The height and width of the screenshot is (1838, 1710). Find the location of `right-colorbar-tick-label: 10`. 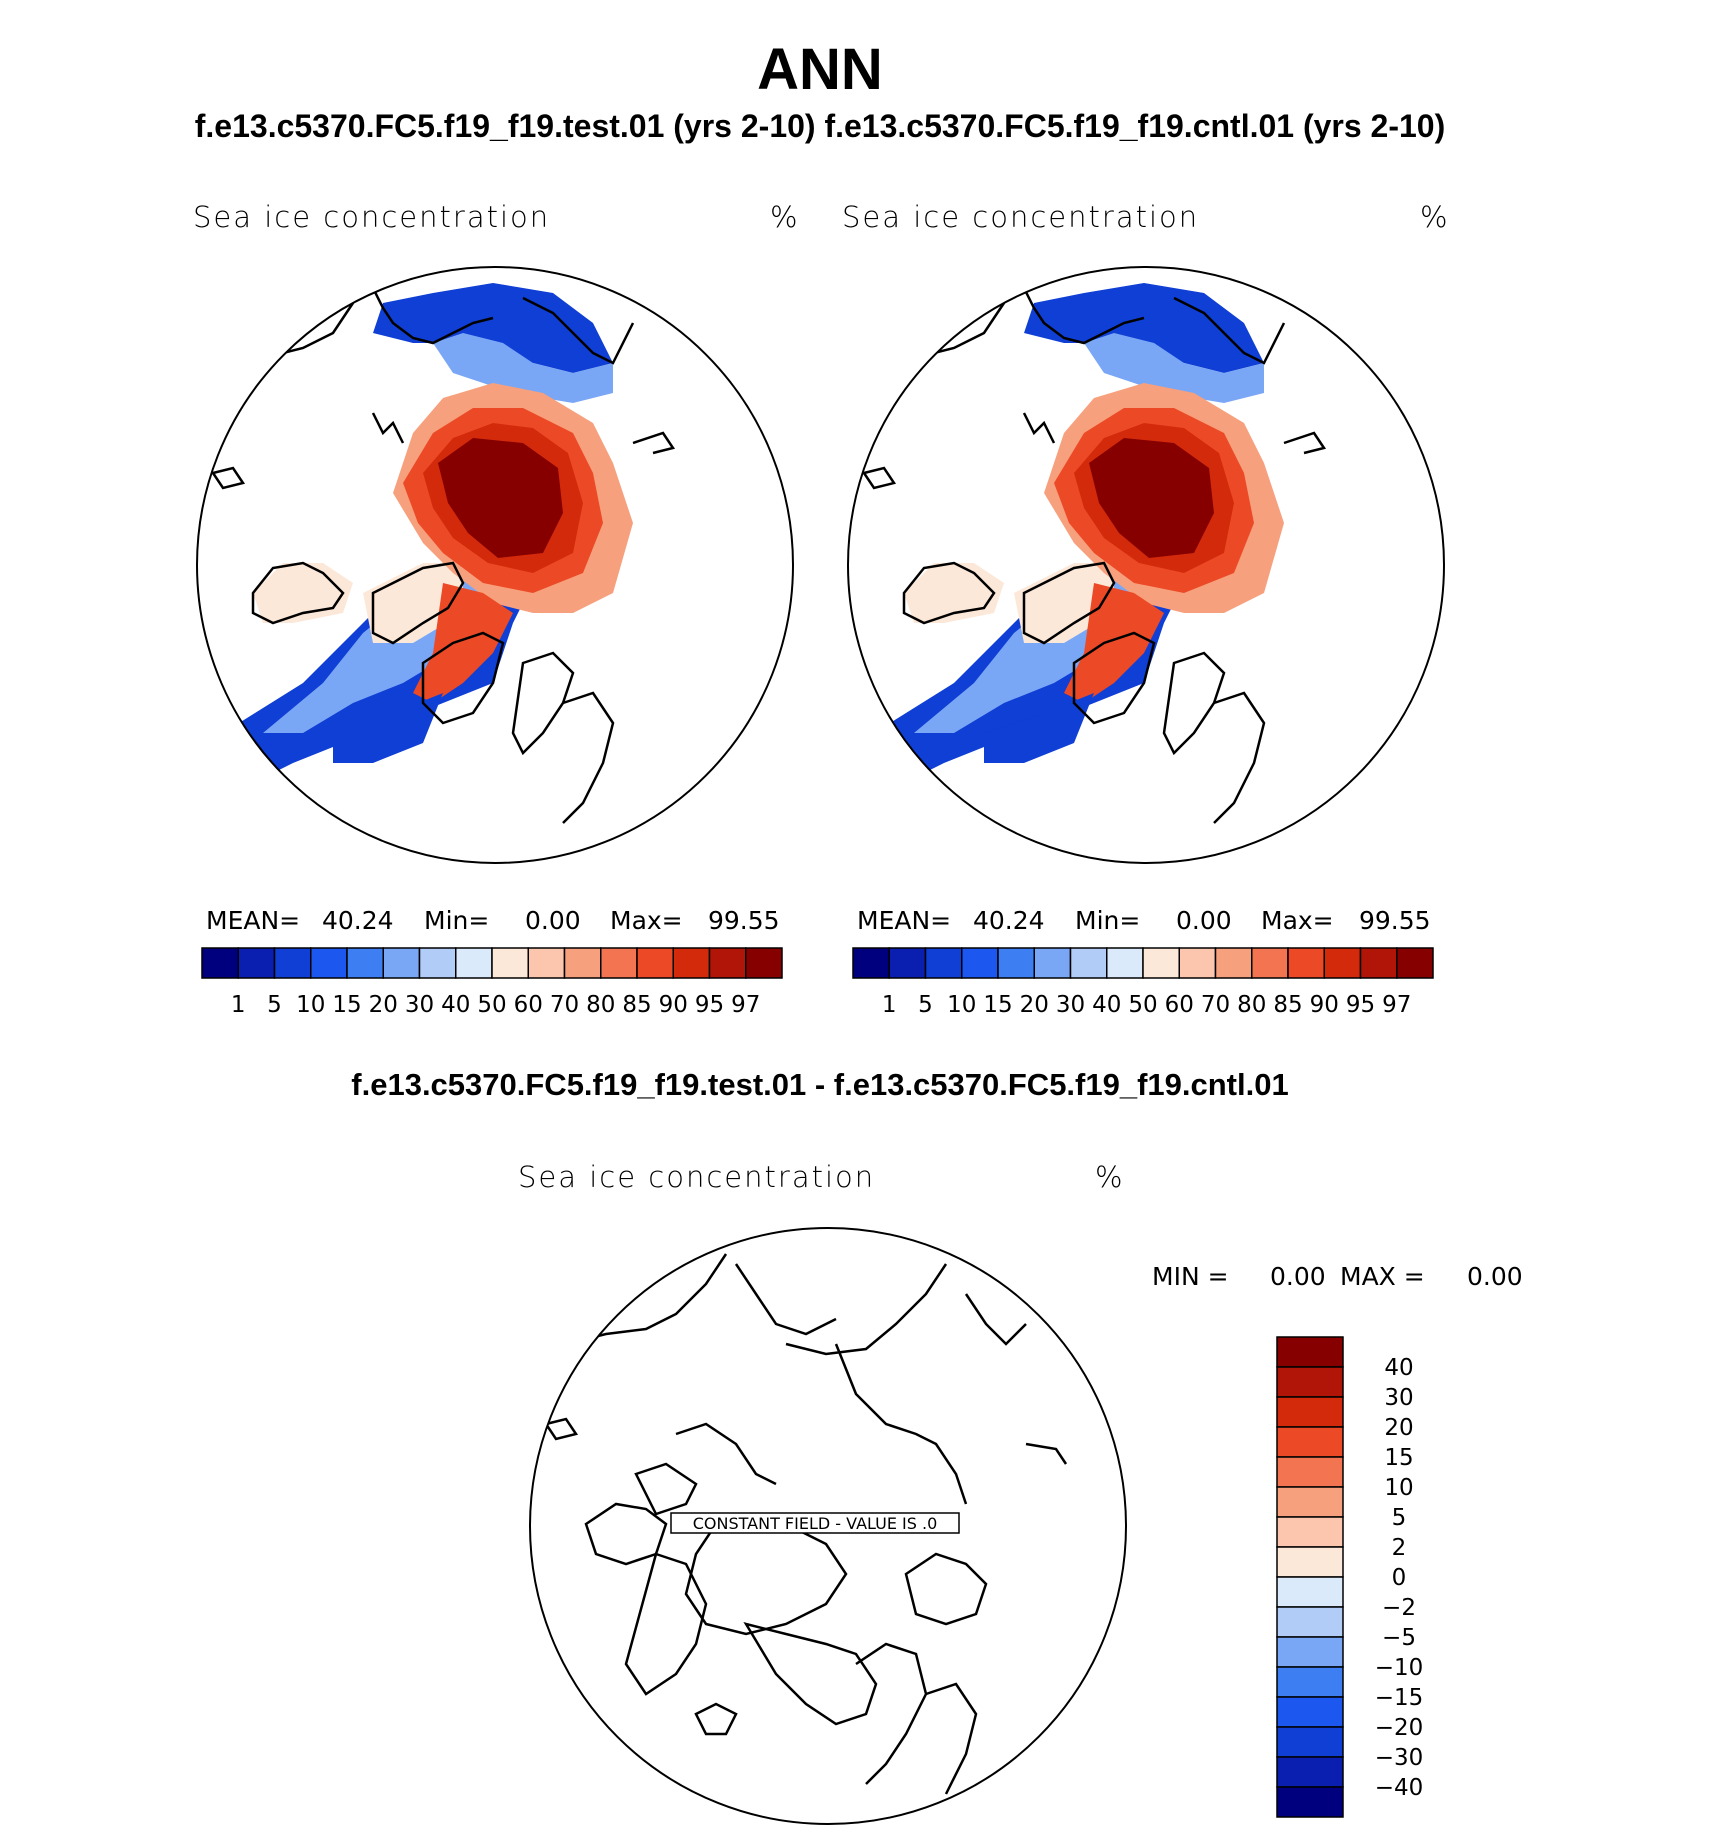

right-colorbar-tick-label: 10 is located at coordinates (961, 1005).